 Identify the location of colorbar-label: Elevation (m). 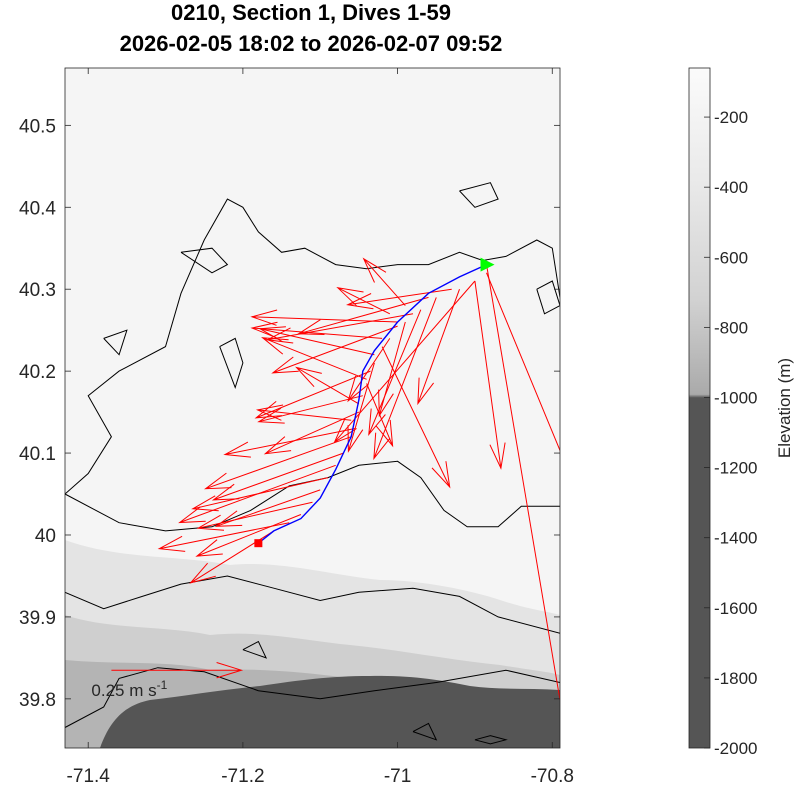
(784, 408).